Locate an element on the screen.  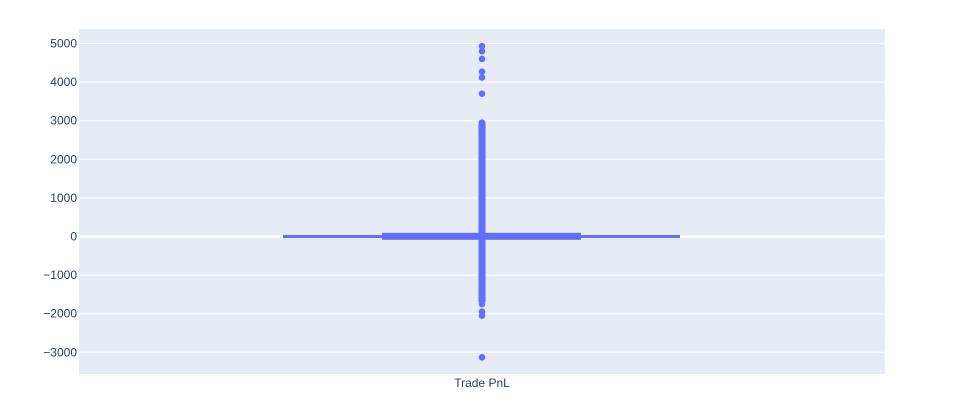
y-tick-label: −2000 is located at coordinates (60, 314).